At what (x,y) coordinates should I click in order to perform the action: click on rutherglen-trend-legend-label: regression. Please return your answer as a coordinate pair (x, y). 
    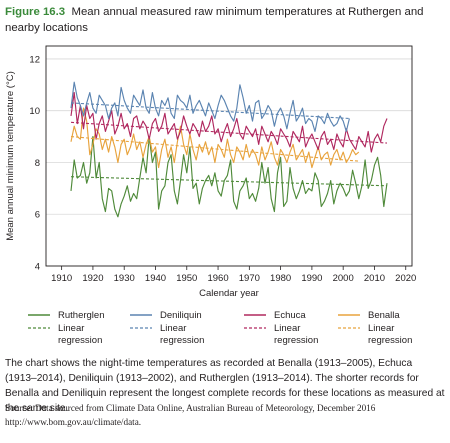
    Looking at the image, I should click on (80, 340).